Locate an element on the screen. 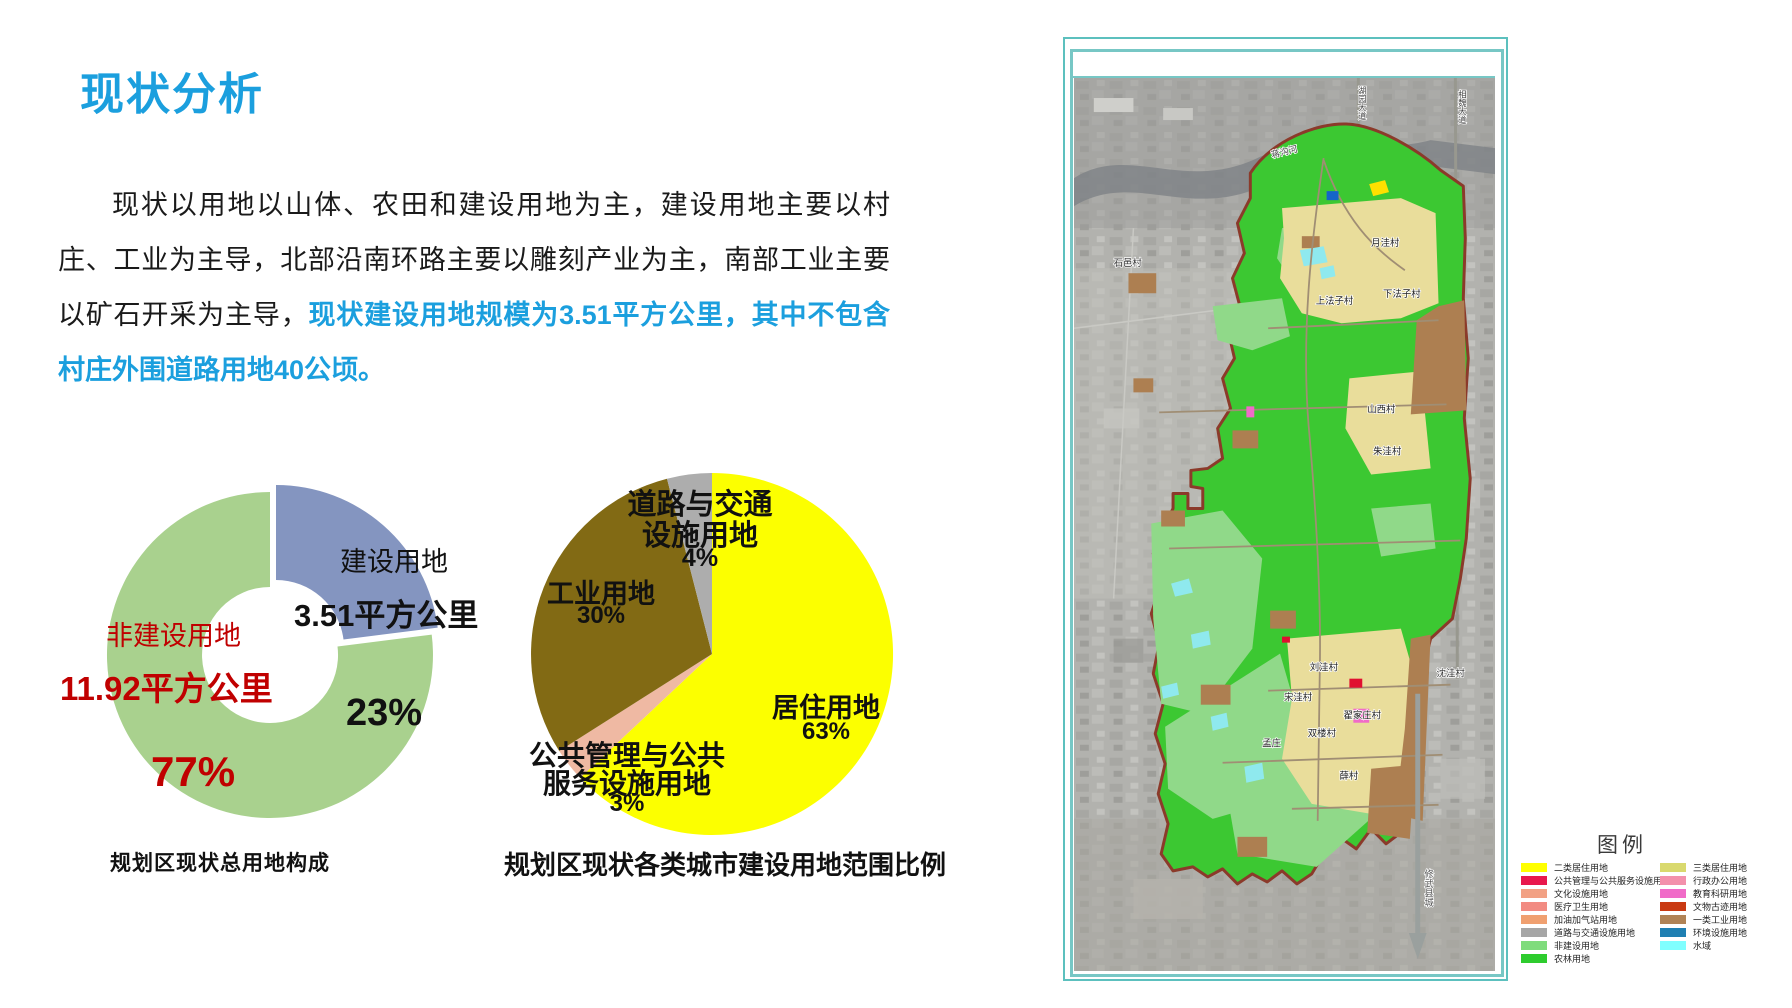  map-top-strip is located at coordinates (1284, 65).